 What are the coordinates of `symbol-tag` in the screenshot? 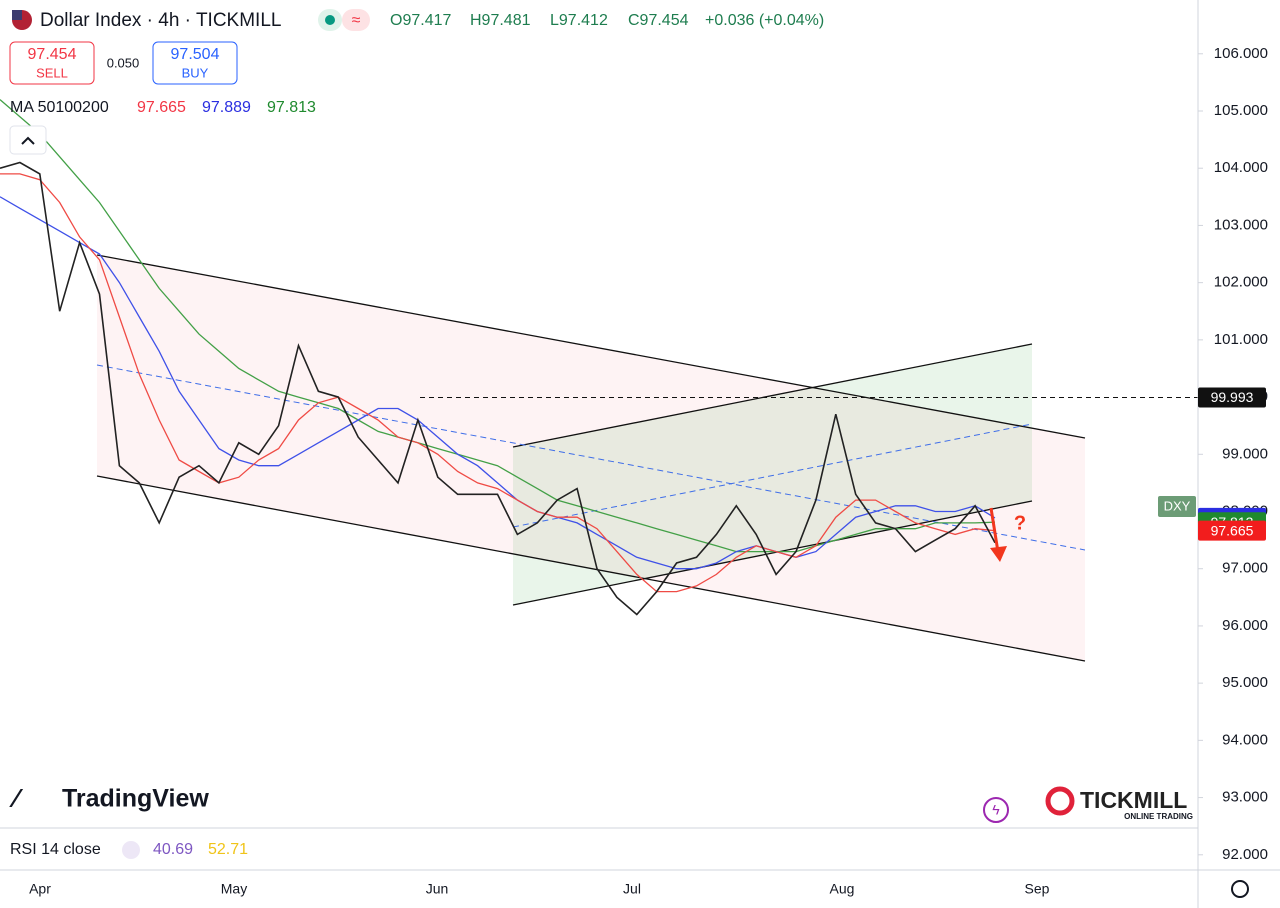 It's located at (1177, 506).